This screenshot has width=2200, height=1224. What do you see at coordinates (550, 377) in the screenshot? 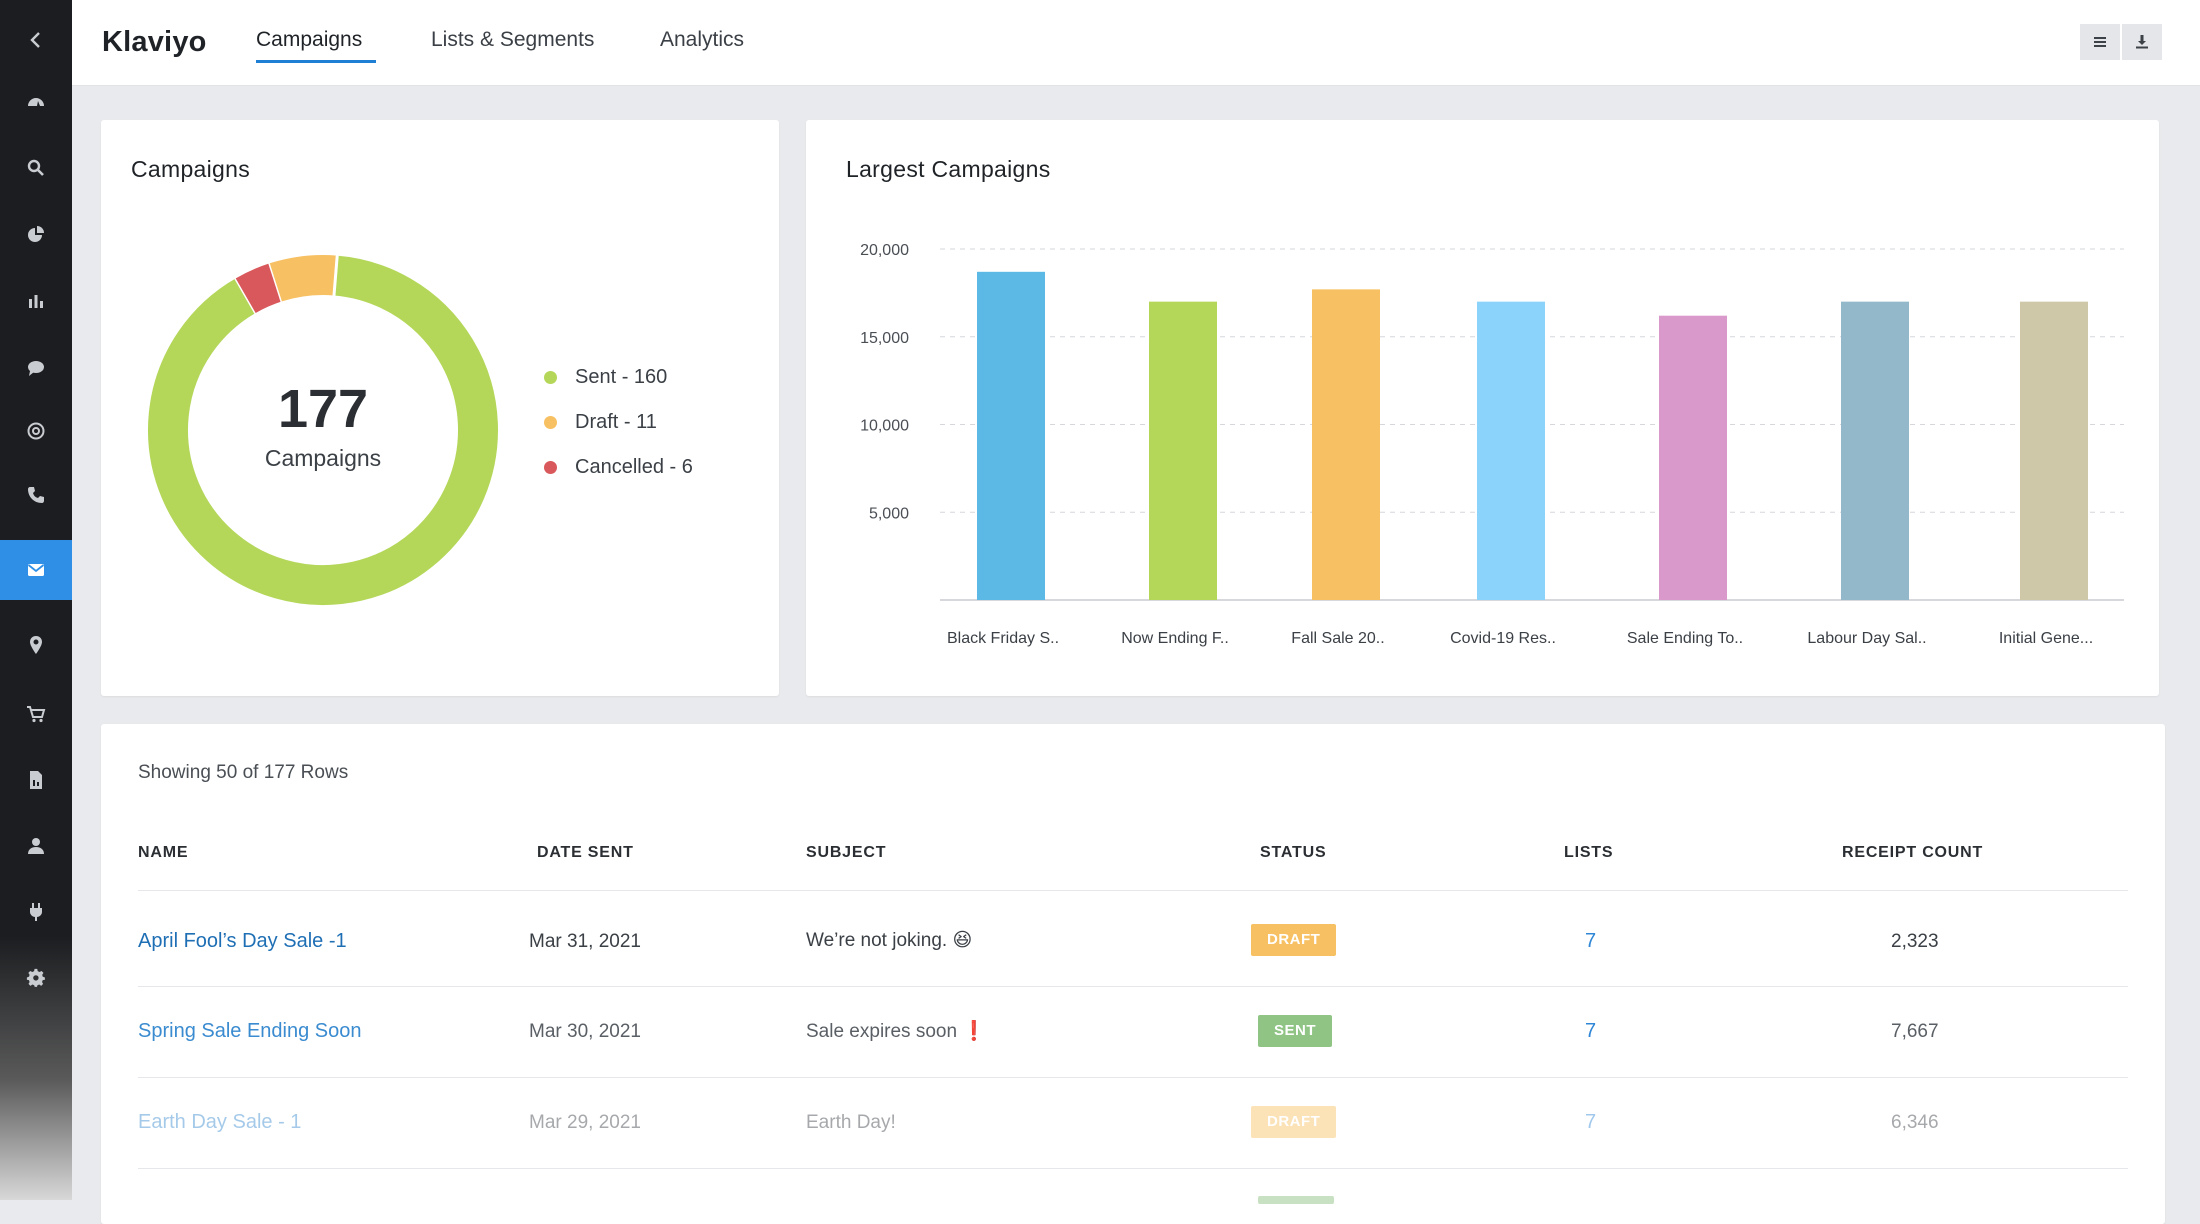
I see `legend-dot-sent` at bounding box center [550, 377].